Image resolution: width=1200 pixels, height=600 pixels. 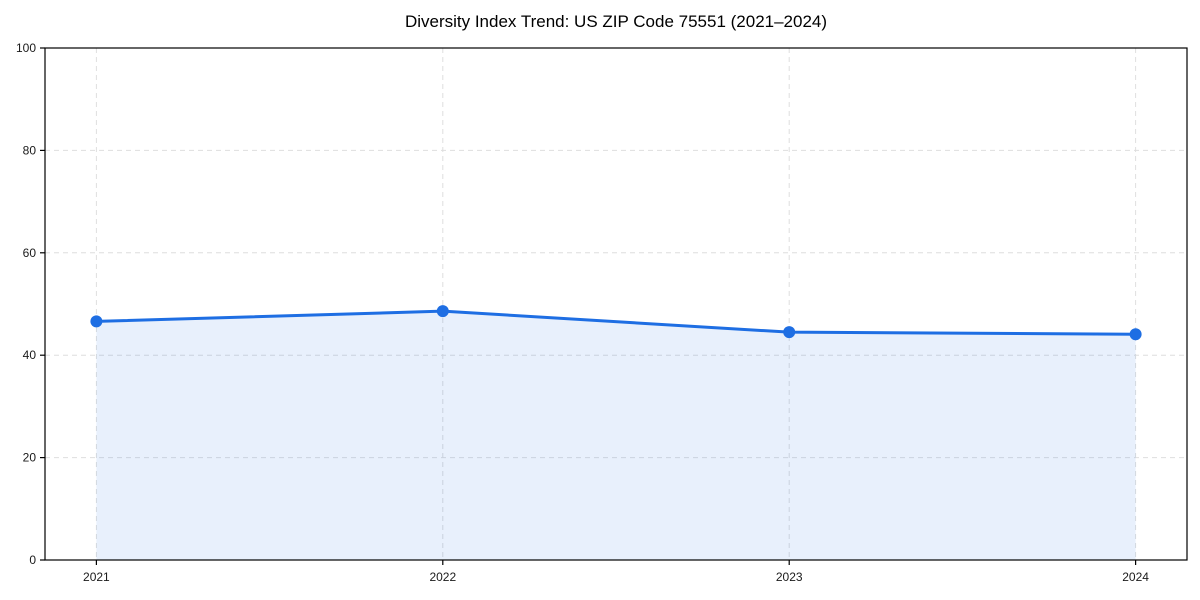 I want to click on x-tick-label: 2024, so click(x=1135, y=577).